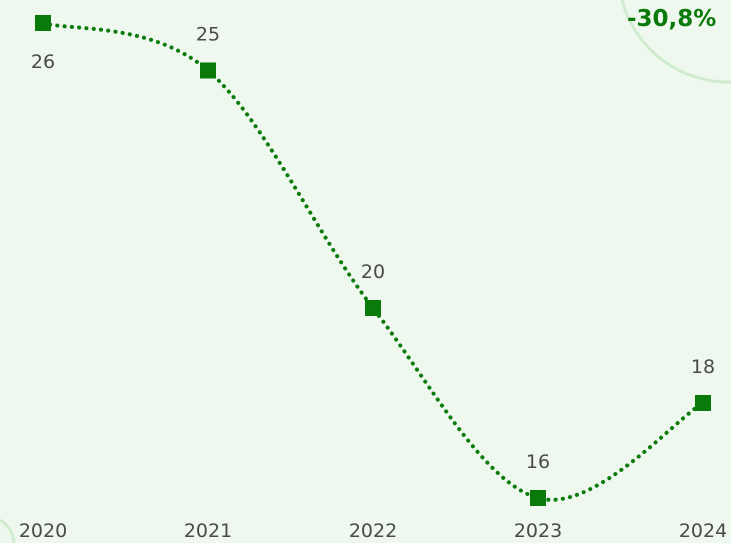 This screenshot has height=543, width=731. I want to click on x-tick-2022: 2022, so click(373, 531).